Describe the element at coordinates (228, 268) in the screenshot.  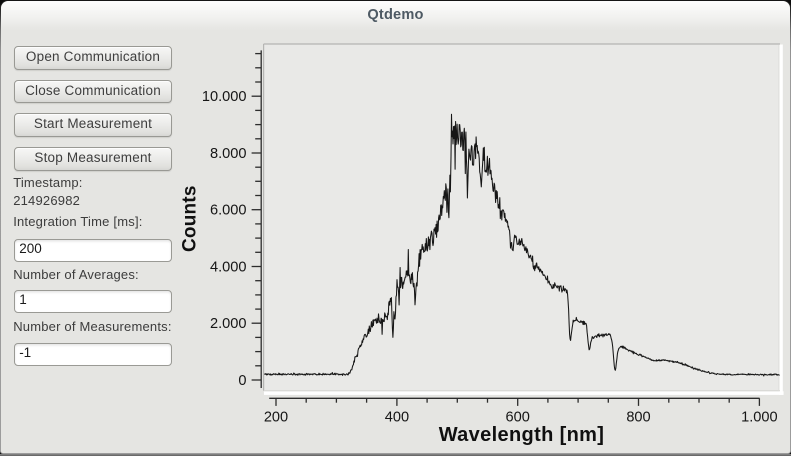
I see `svg-text: 4.000` at that location.